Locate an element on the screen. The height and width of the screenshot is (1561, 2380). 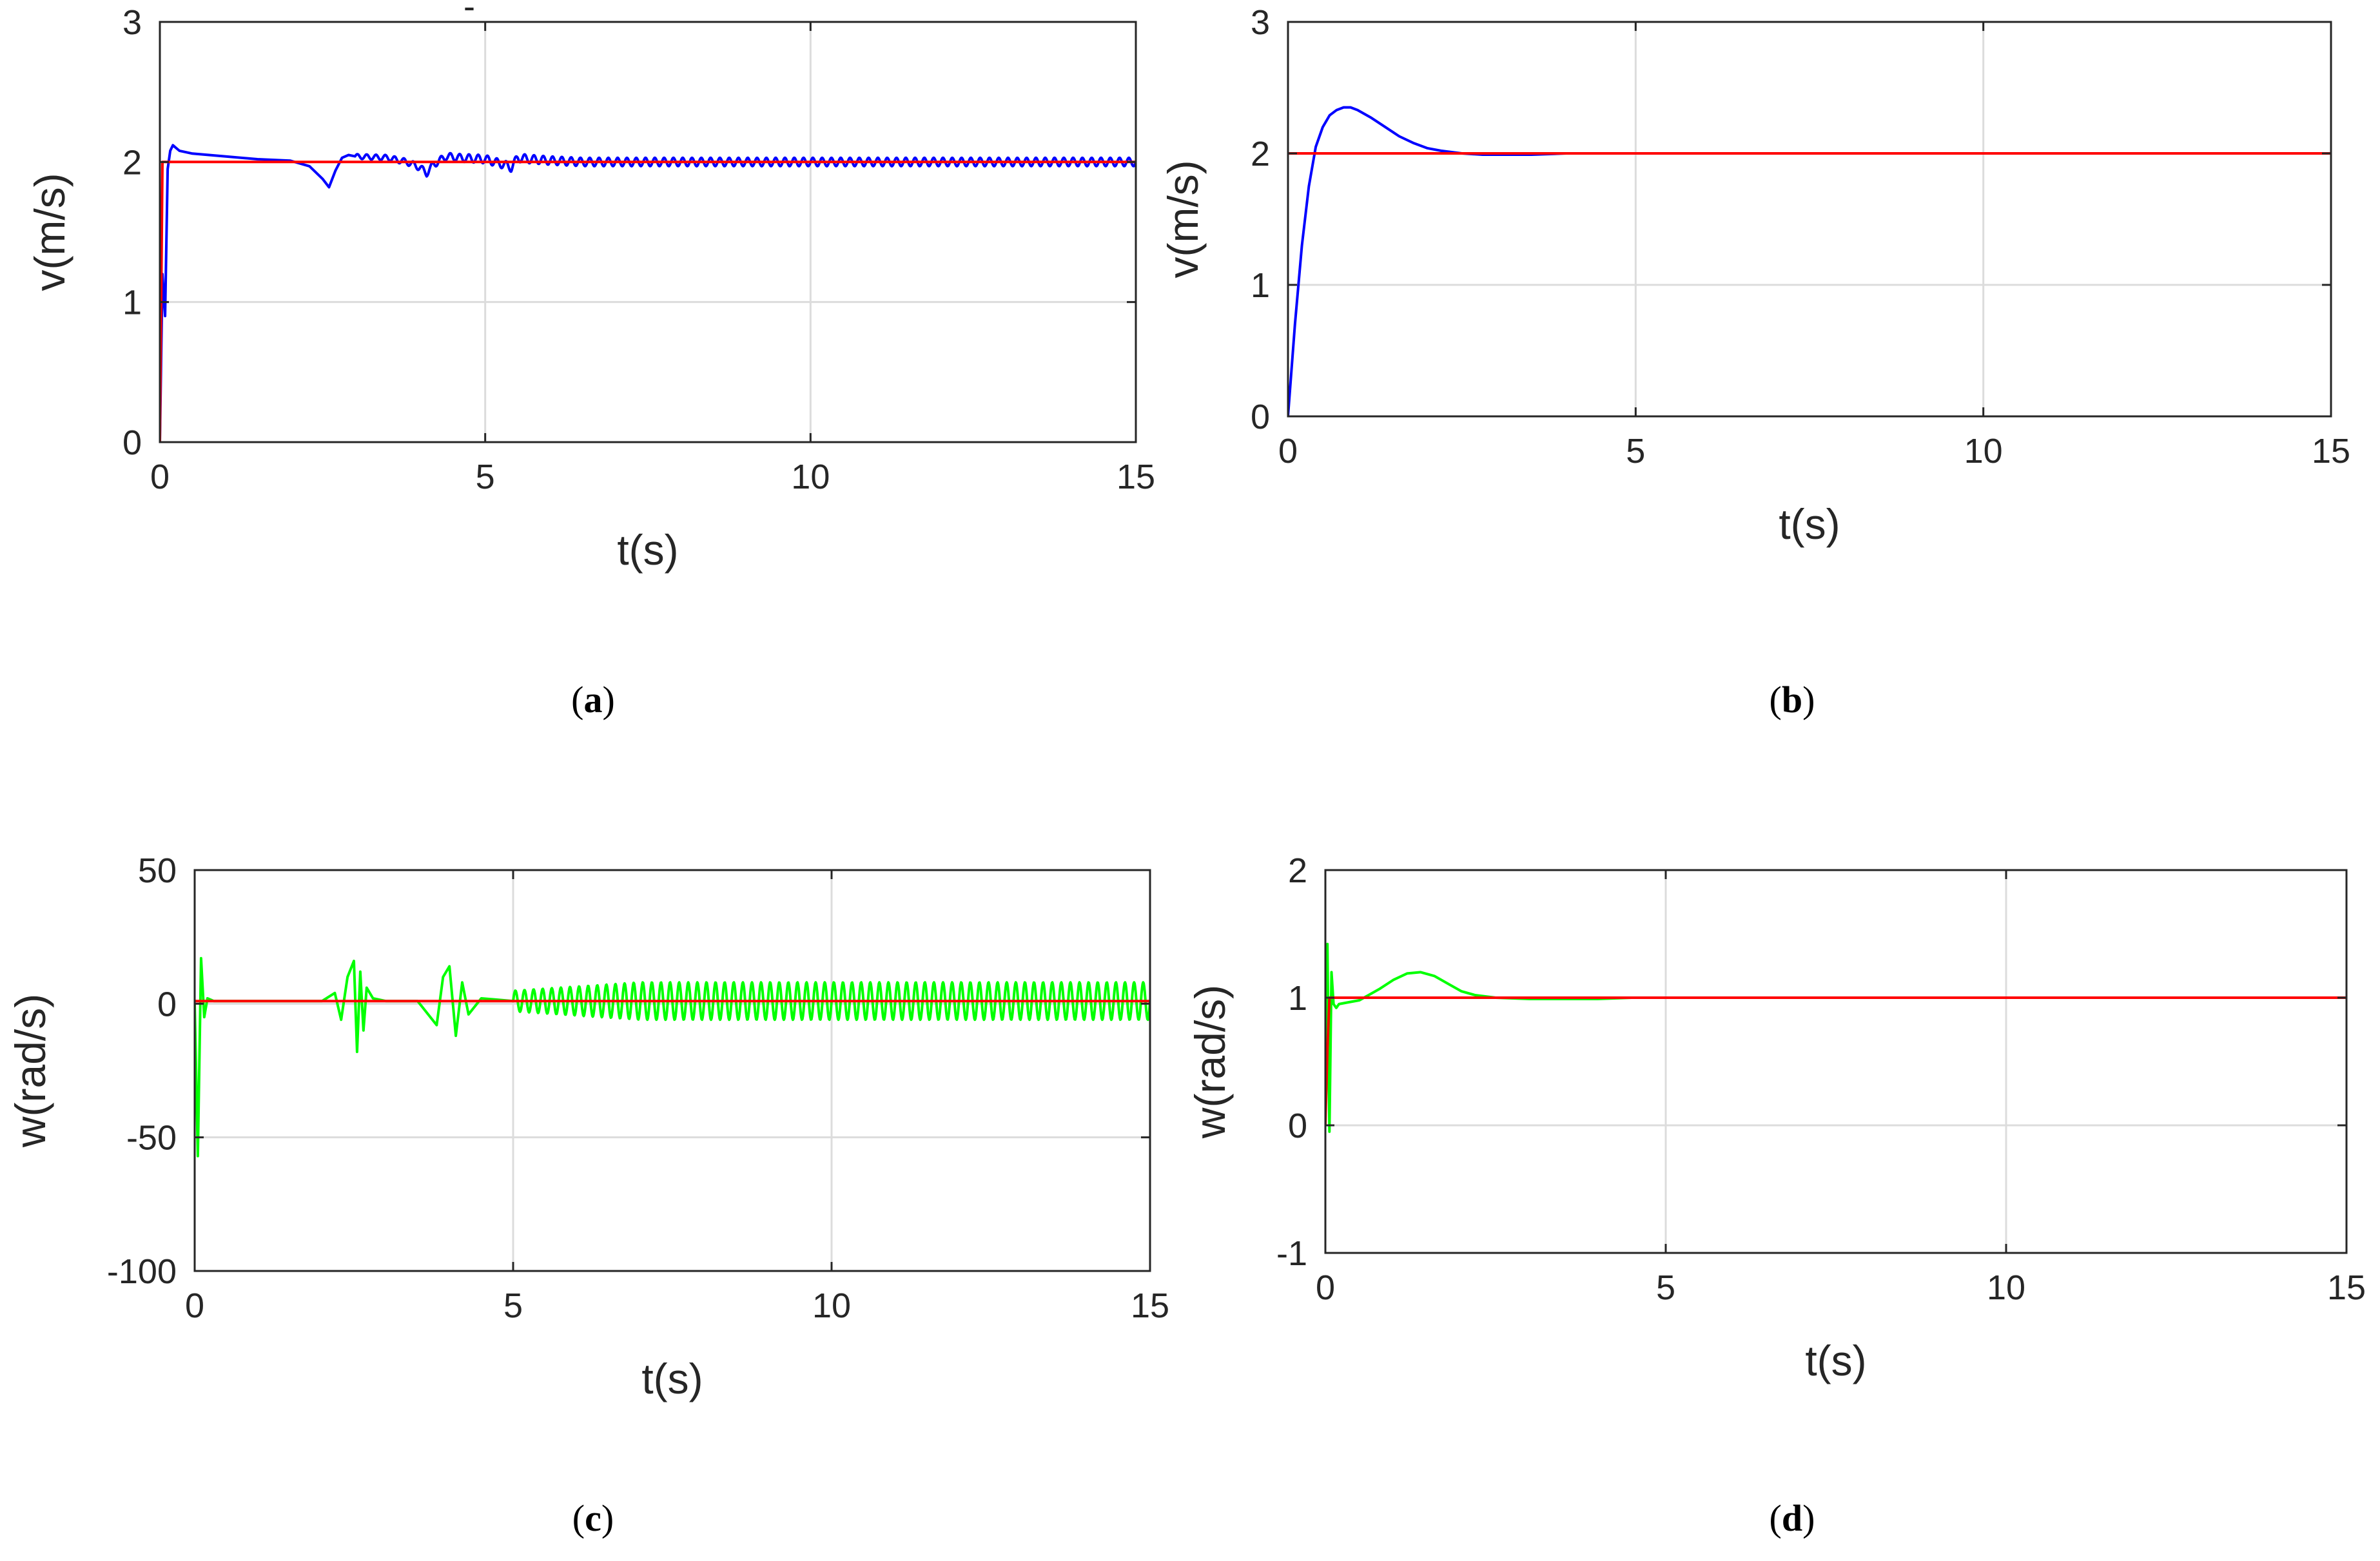
panel-caption: (c) is located at coordinates (593, 1518).